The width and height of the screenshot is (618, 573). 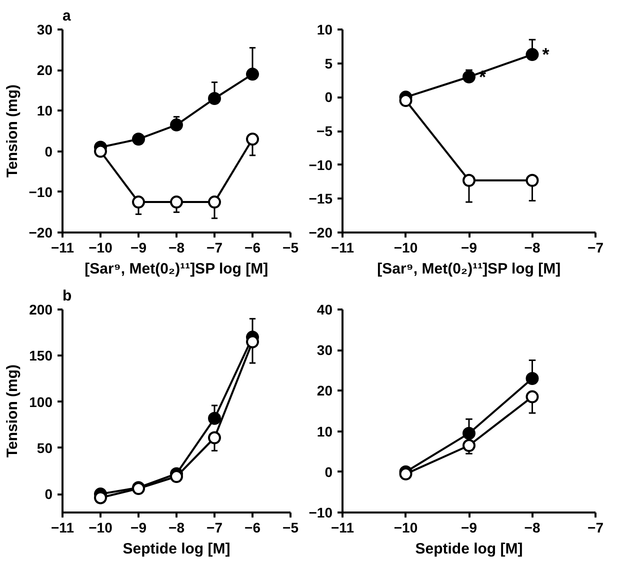 I want to click on chart-title: b, so click(x=67, y=296).